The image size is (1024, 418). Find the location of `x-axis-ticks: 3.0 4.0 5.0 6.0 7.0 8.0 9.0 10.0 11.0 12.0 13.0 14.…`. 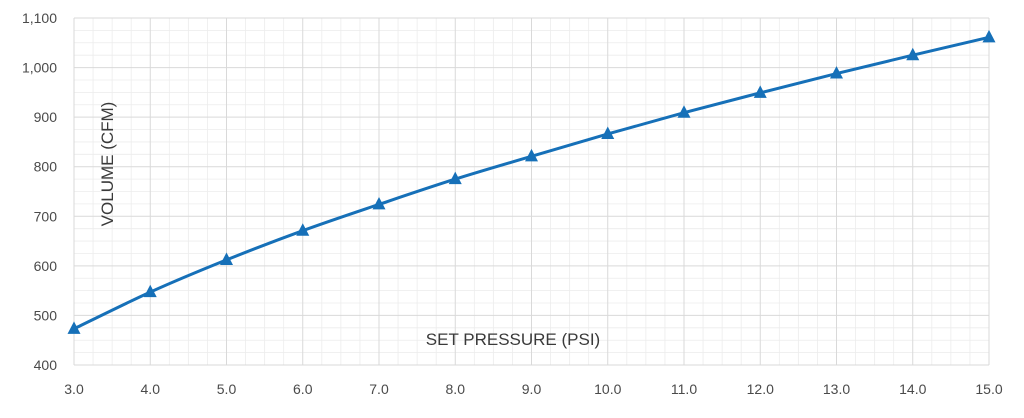

x-axis-ticks: 3.0 4.0 5.0 6.0 7.0 8.0 9.0 10.0 11.0 12.0 13.0 14.… is located at coordinates (533, 389).